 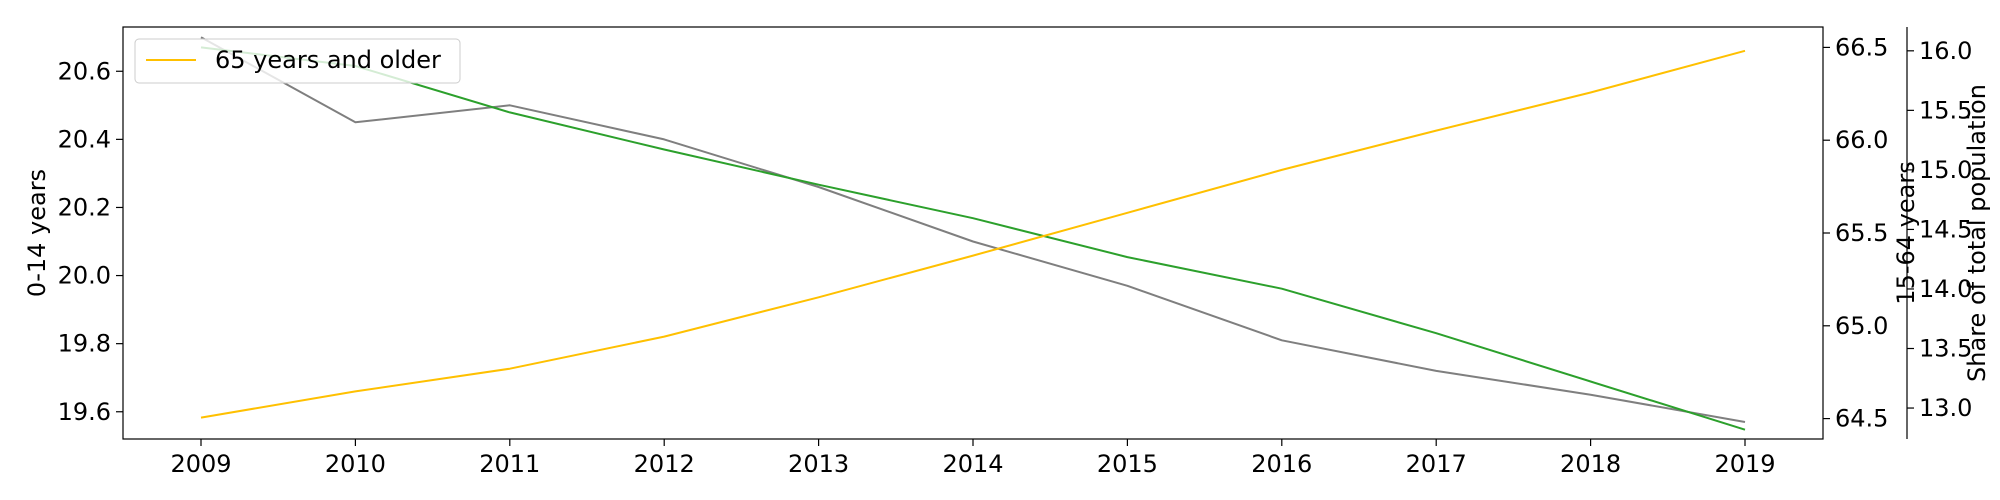 I want to click on x-tick-label: 2017, so click(x=1436, y=464).